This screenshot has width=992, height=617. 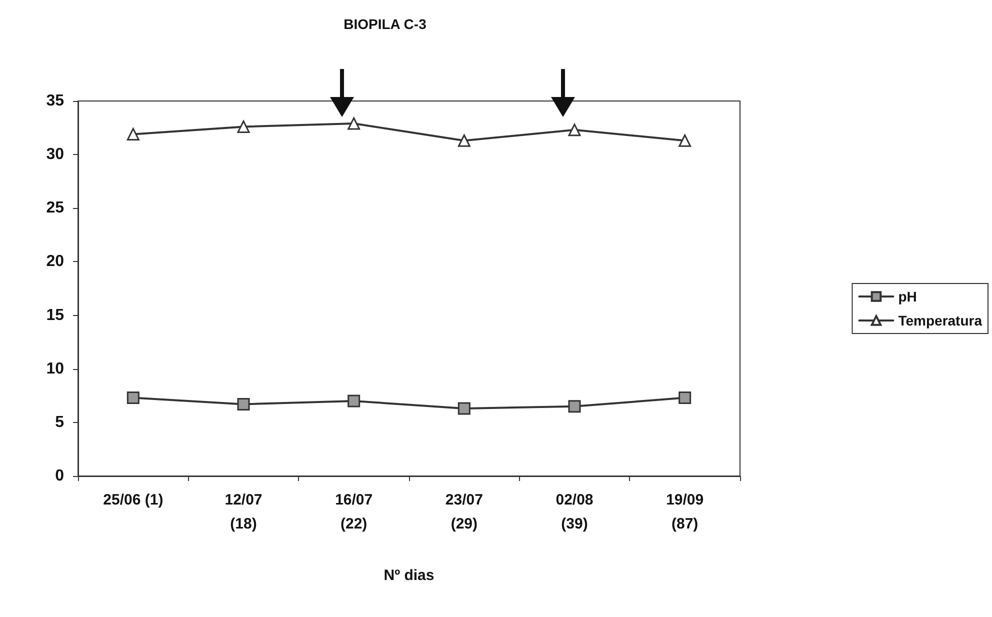 I want to click on chart-title: BIOPILA C-3, so click(x=385, y=24).